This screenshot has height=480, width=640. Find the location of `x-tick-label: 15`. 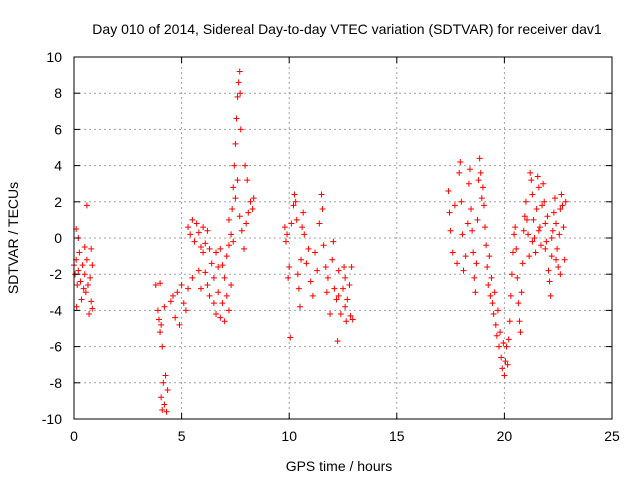

x-tick-label: 15 is located at coordinates (397, 436).